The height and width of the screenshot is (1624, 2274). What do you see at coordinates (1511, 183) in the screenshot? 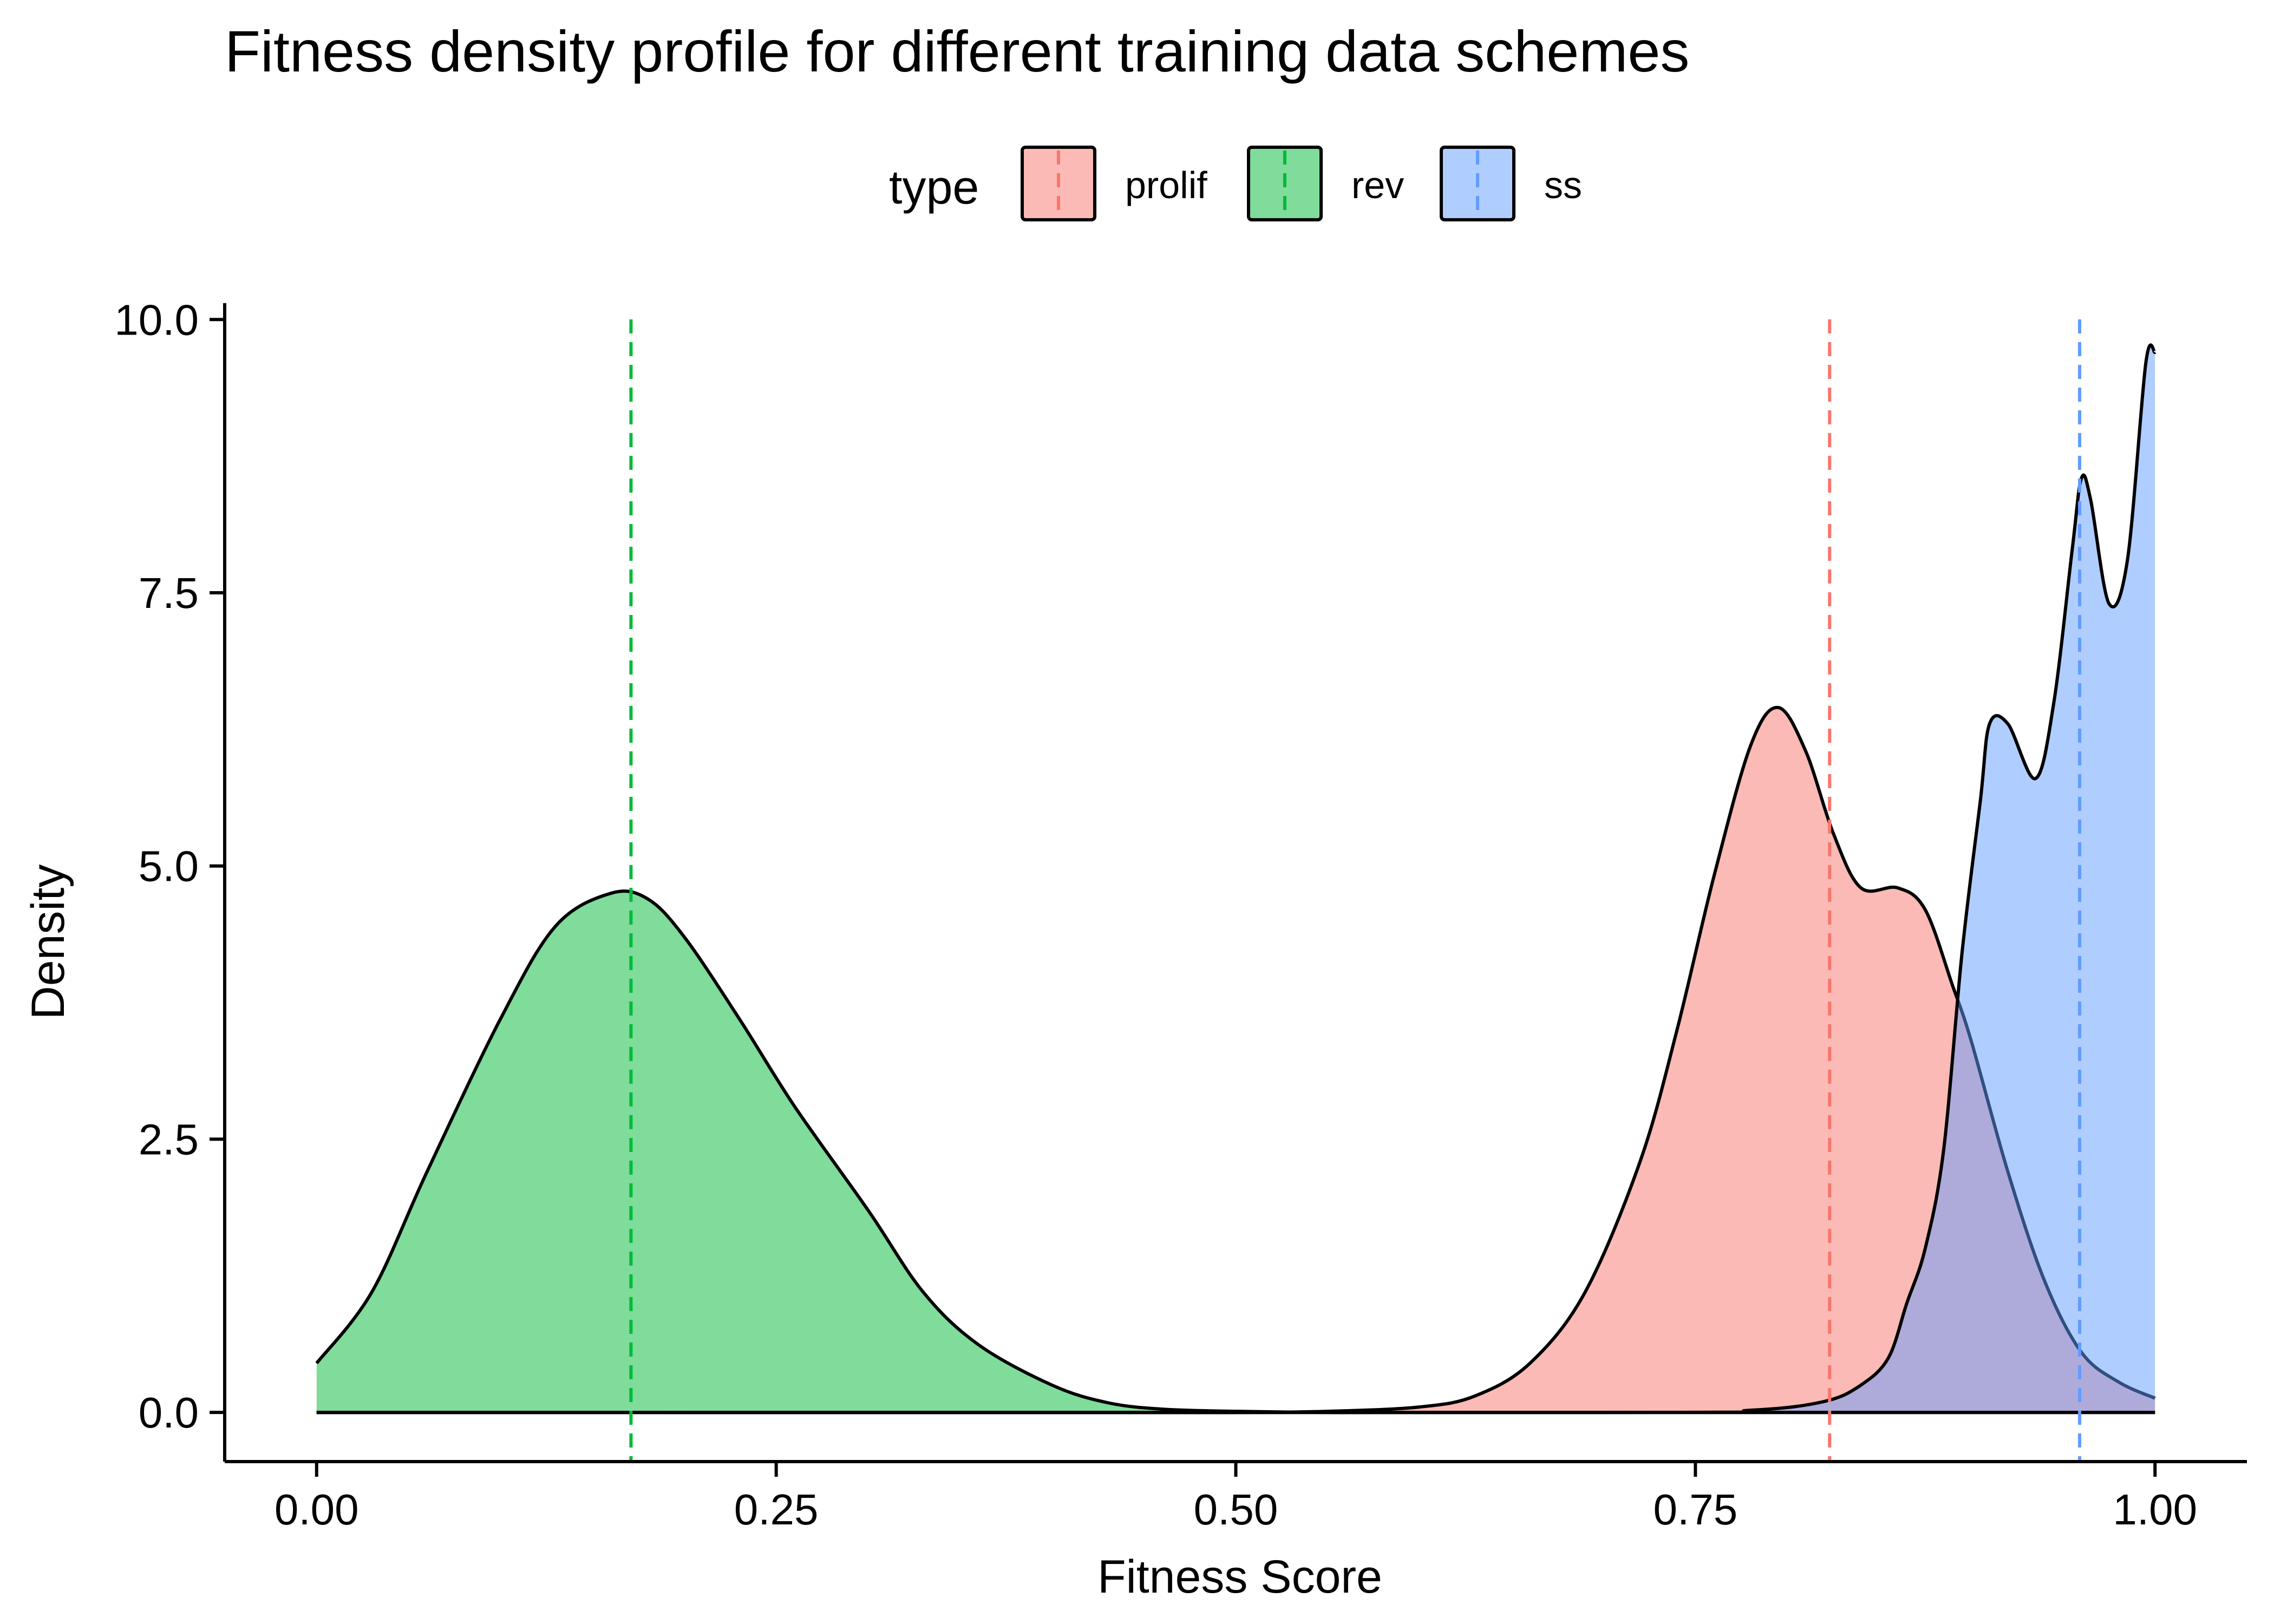
I see `legend-item-ss: ss` at bounding box center [1511, 183].